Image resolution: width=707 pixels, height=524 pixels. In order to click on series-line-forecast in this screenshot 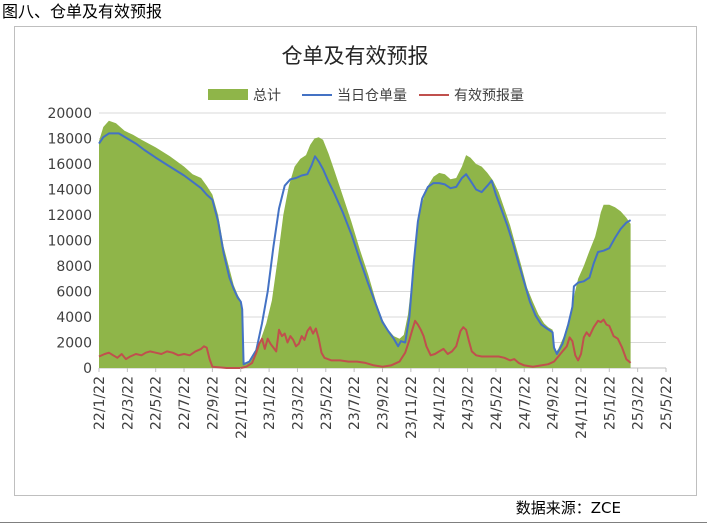, I will do `click(365, 343)`.